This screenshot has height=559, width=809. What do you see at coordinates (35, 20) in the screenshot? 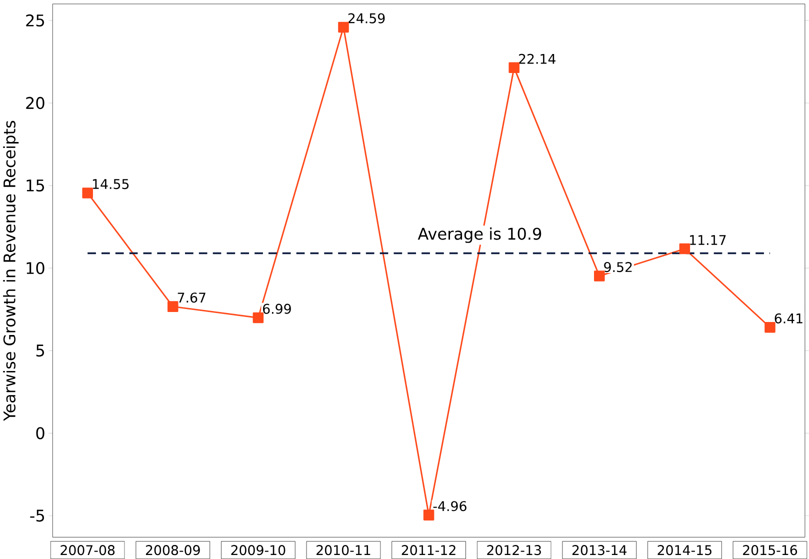
I see `y-tick-label: 25` at bounding box center [35, 20].